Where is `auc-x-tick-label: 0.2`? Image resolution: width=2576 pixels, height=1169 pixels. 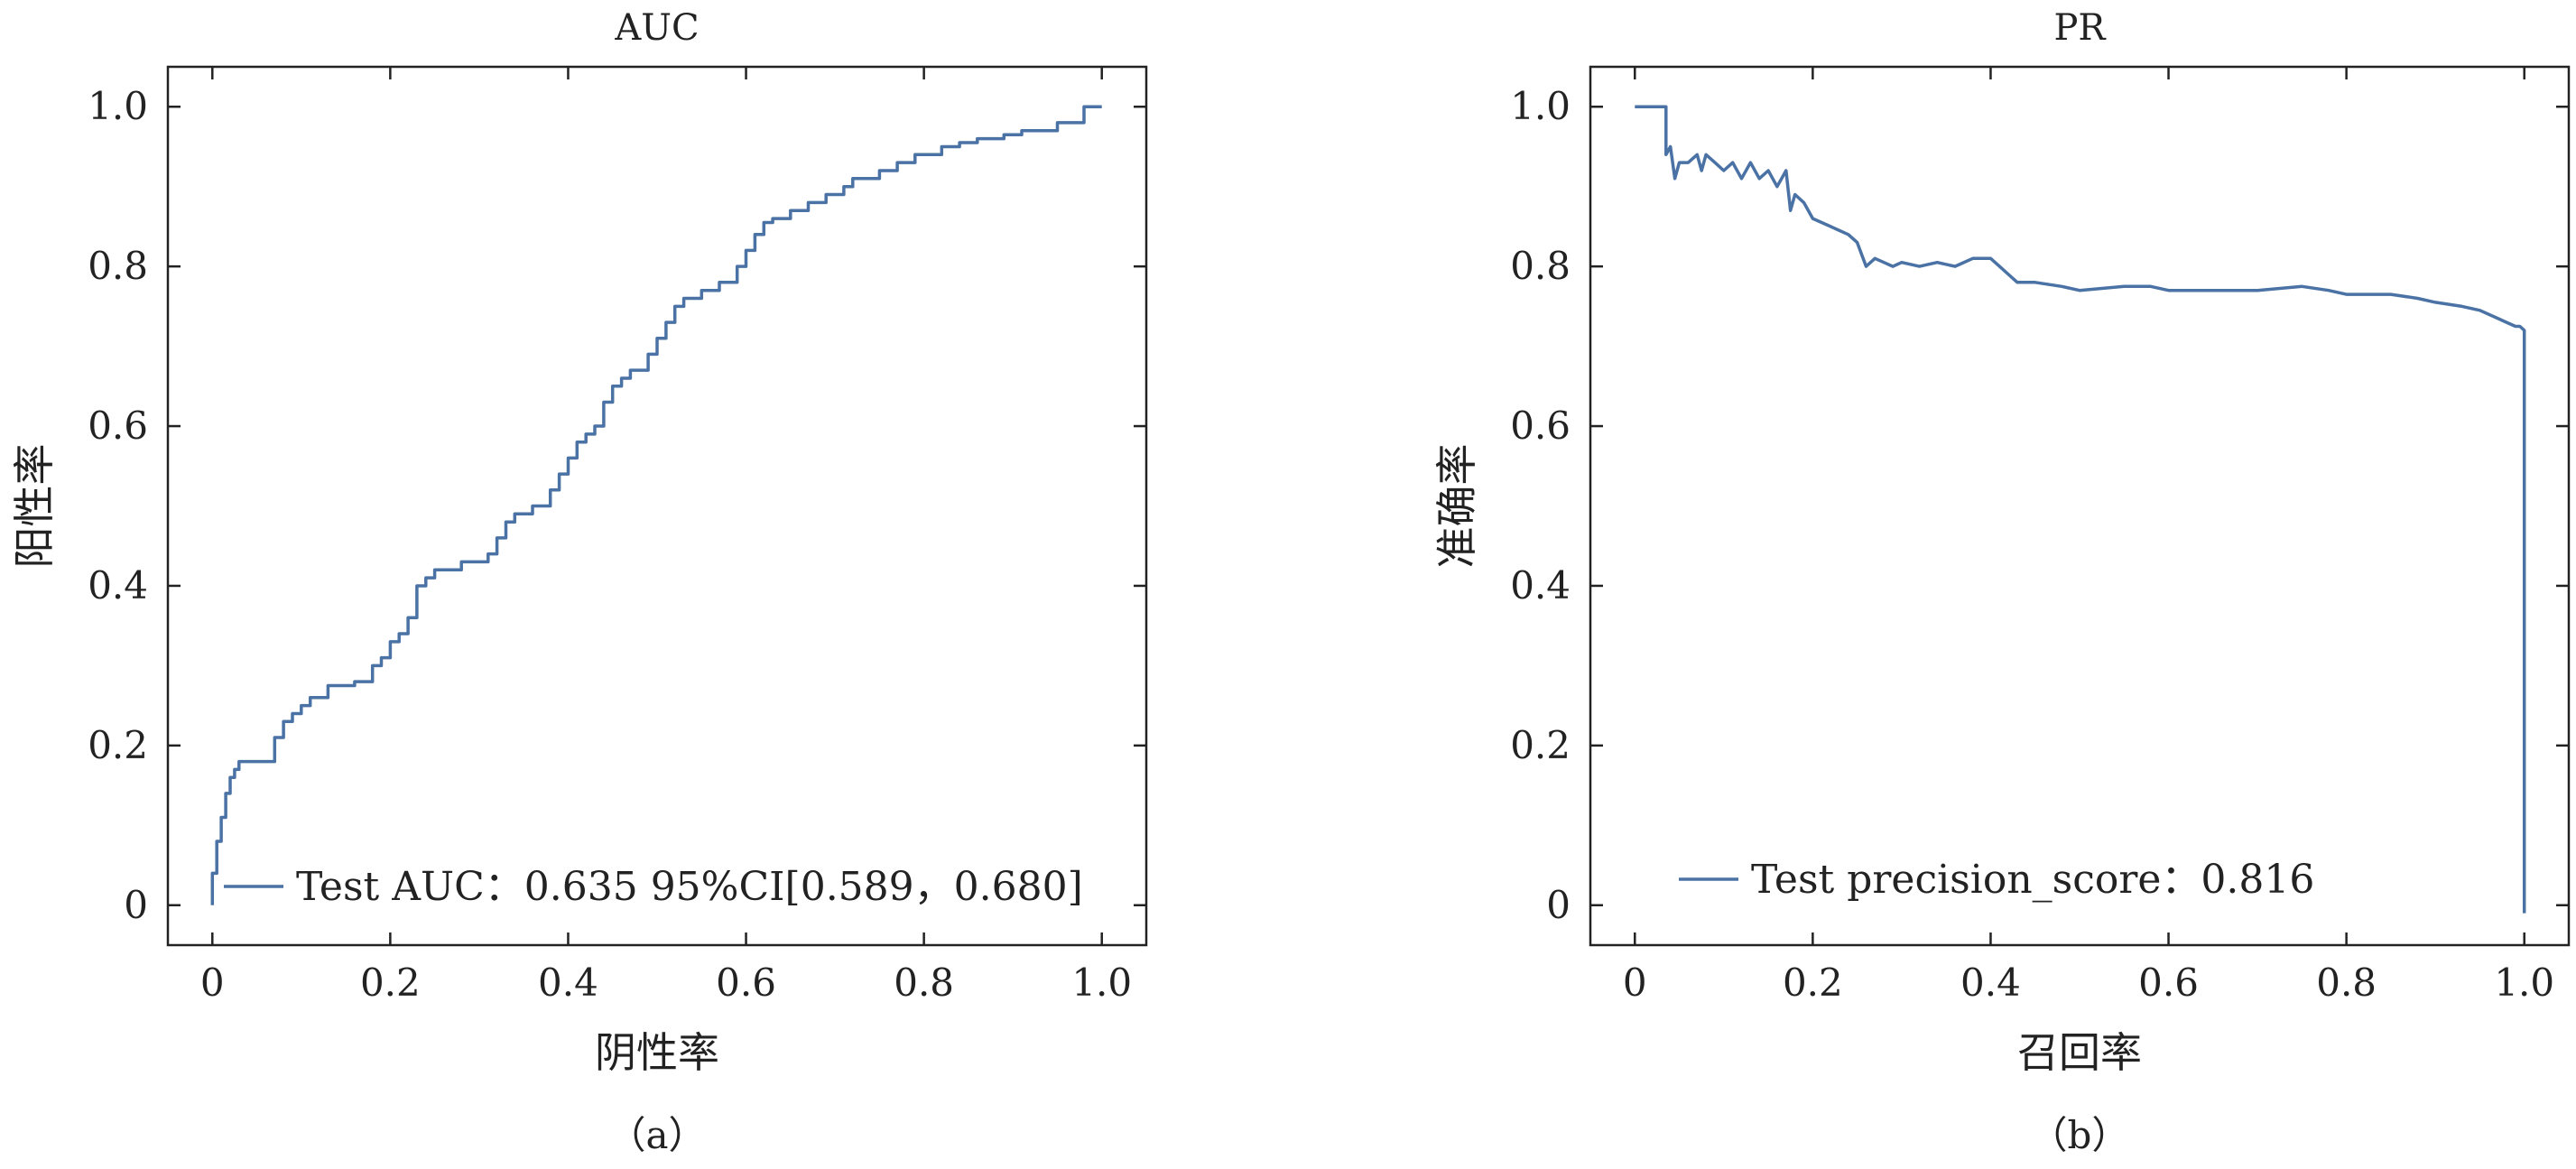 auc-x-tick-label: 0.2 is located at coordinates (390, 982).